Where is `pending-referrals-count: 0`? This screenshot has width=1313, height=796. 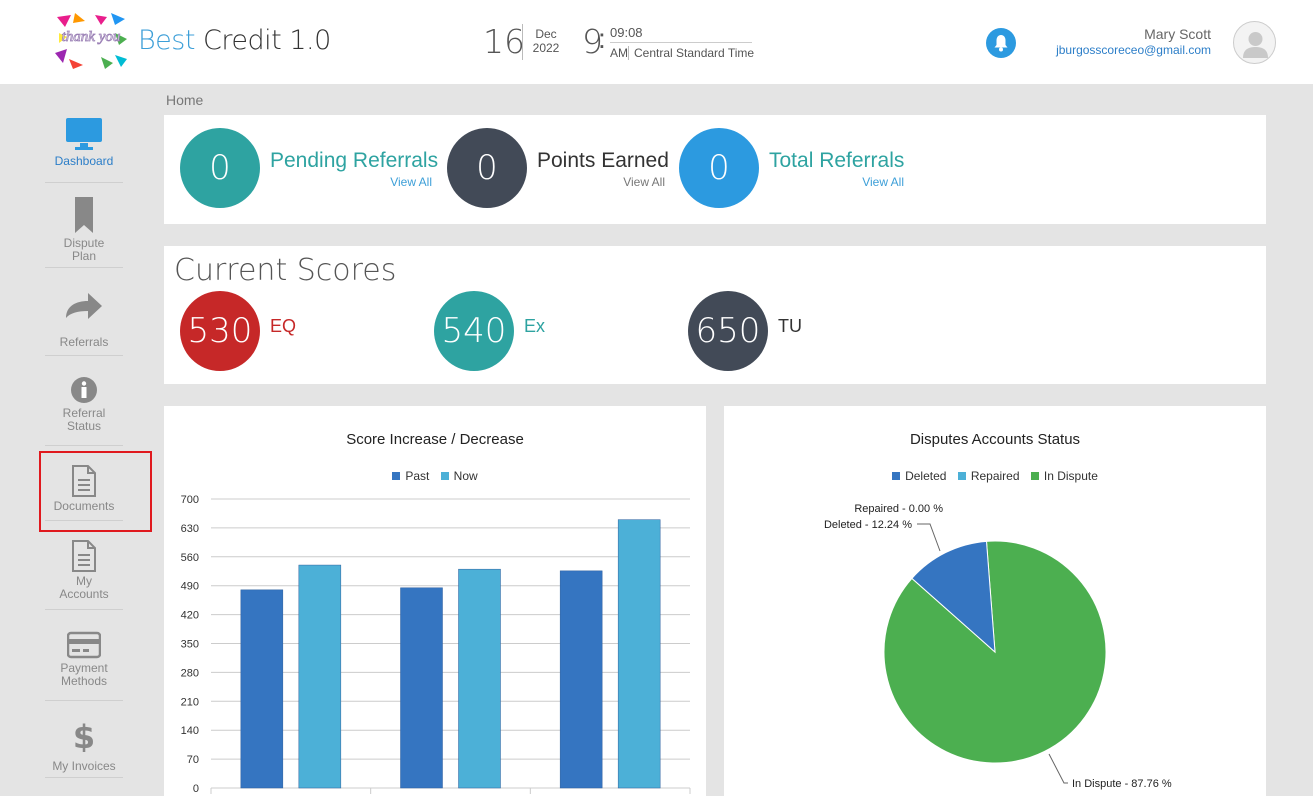 pending-referrals-count: 0 is located at coordinates (220, 168).